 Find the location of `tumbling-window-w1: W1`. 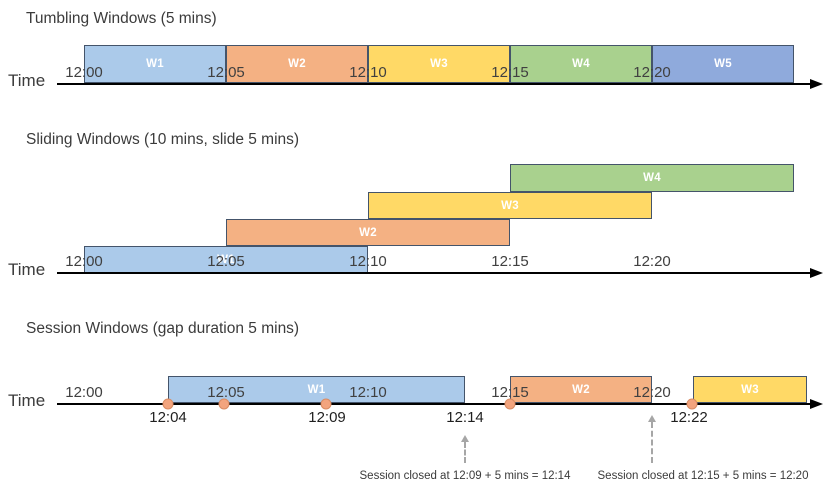

tumbling-window-w1: W1 is located at coordinates (155, 64).